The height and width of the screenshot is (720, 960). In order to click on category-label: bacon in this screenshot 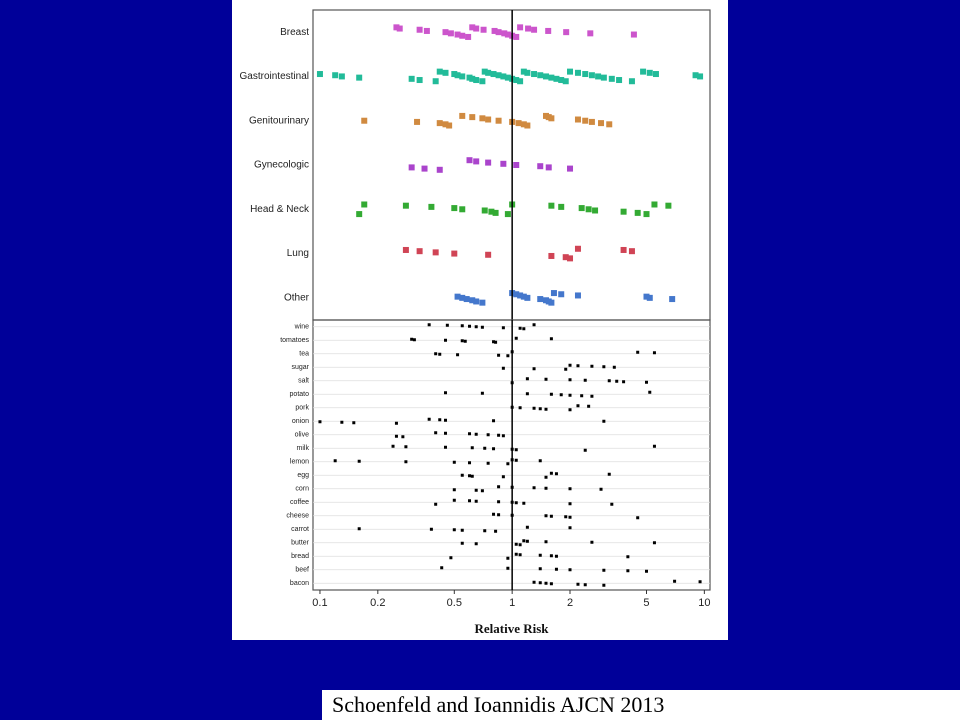, I will do `click(299, 583)`.